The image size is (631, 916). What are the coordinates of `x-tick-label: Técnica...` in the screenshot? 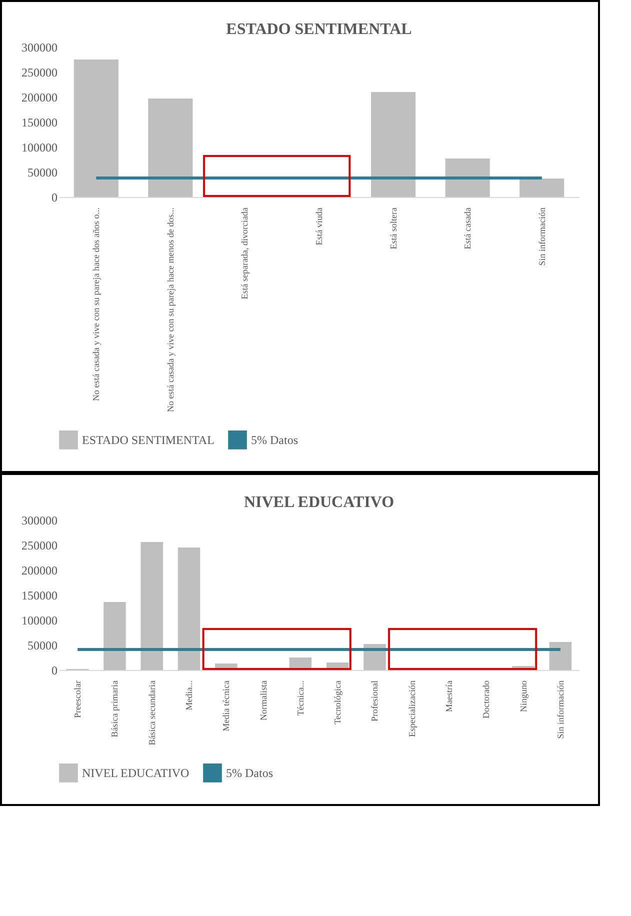 It's located at (300, 698).